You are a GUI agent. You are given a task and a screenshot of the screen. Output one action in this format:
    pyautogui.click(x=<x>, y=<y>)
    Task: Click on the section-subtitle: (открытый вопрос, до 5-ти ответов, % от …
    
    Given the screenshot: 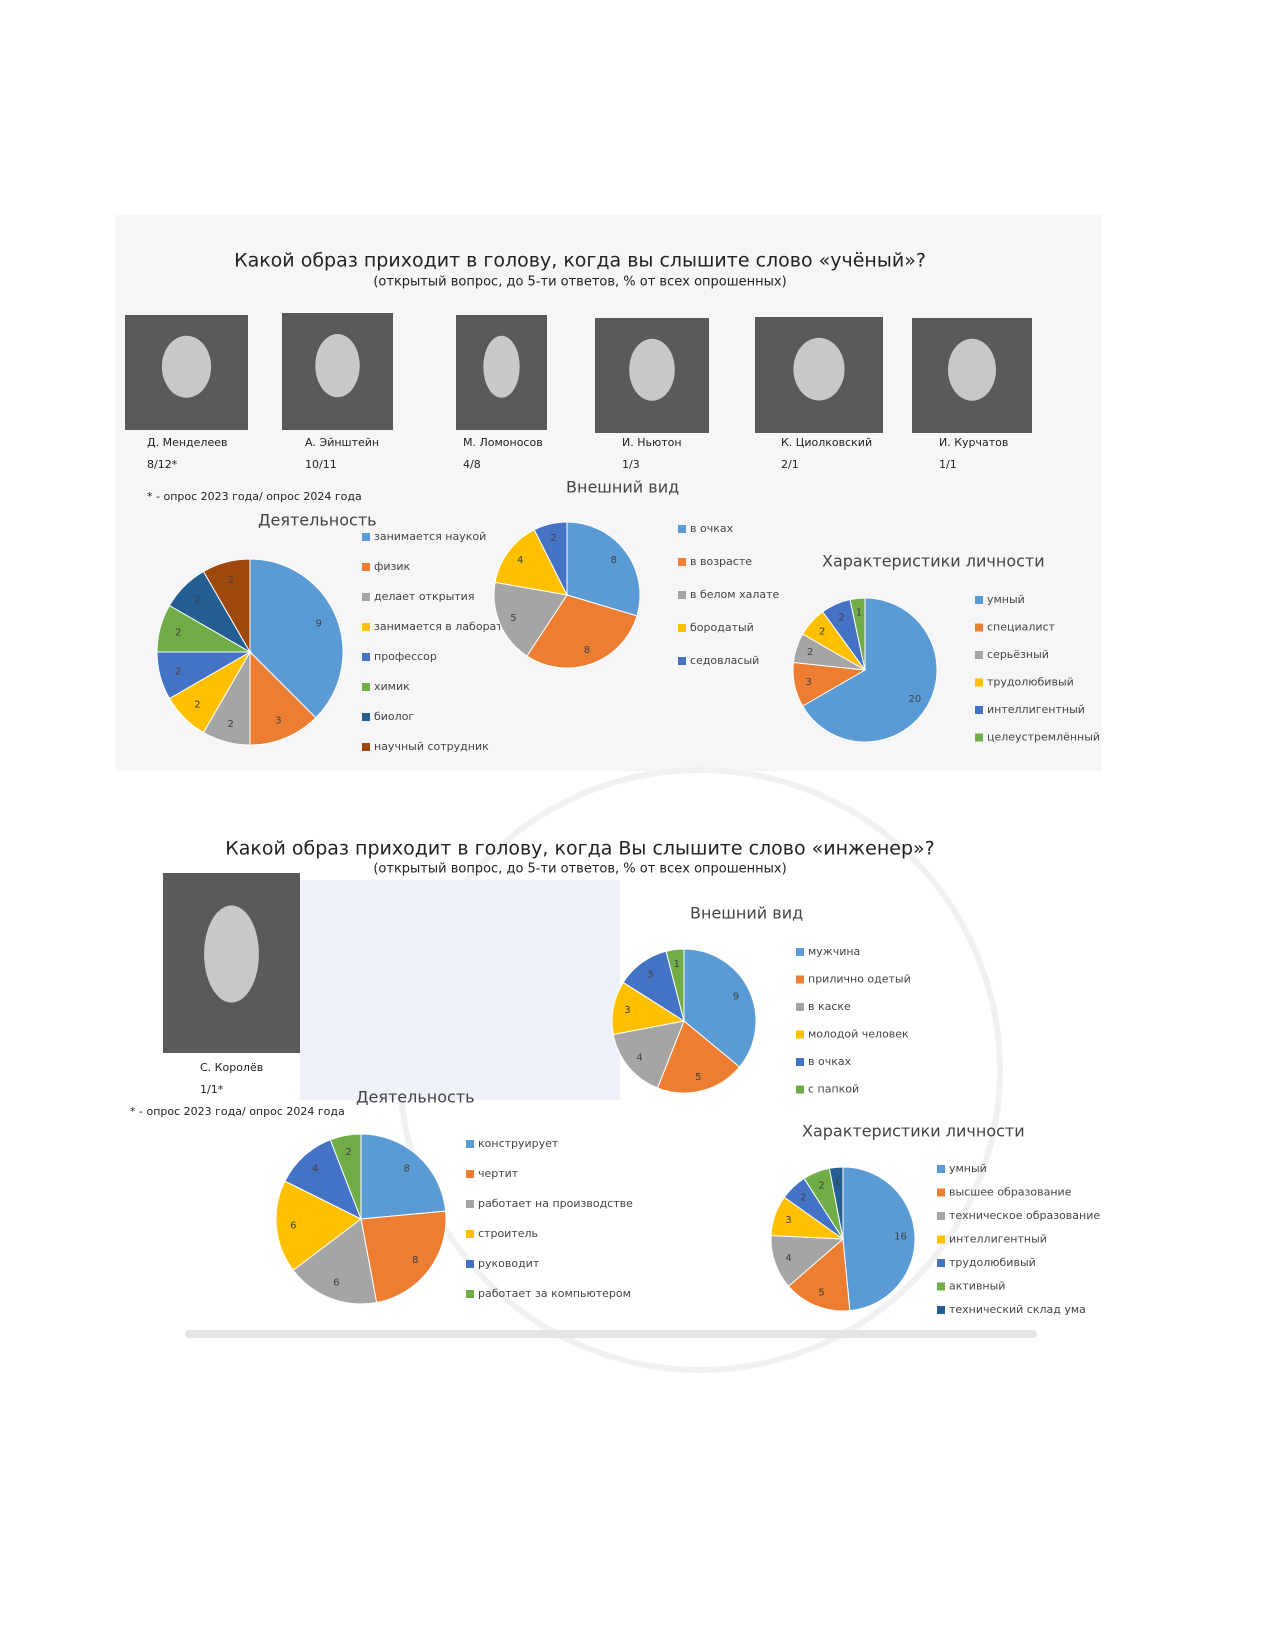 What is the action you would take?
    pyautogui.click(x=579, y=282)
    